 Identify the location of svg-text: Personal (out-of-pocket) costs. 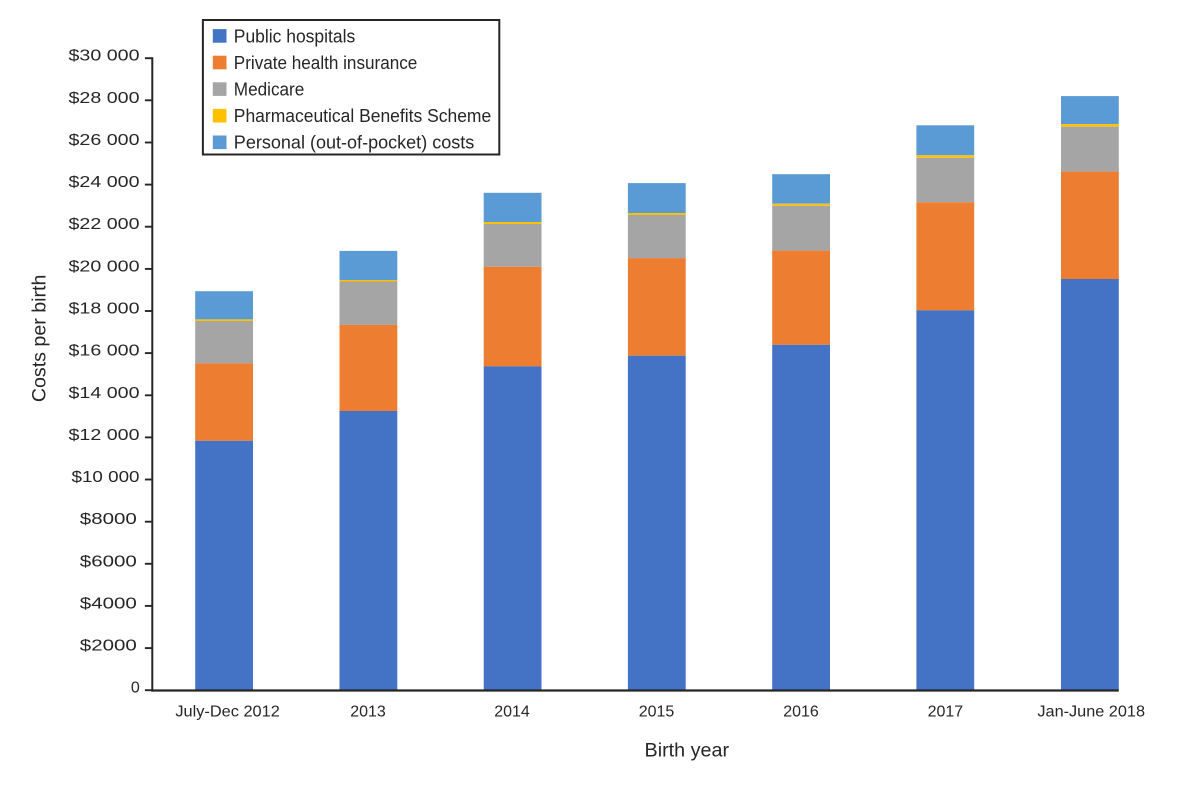
(354, 143).